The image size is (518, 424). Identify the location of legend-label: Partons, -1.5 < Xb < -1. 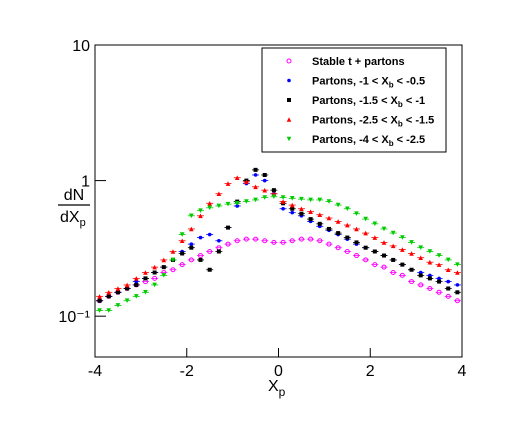
(368, 102).